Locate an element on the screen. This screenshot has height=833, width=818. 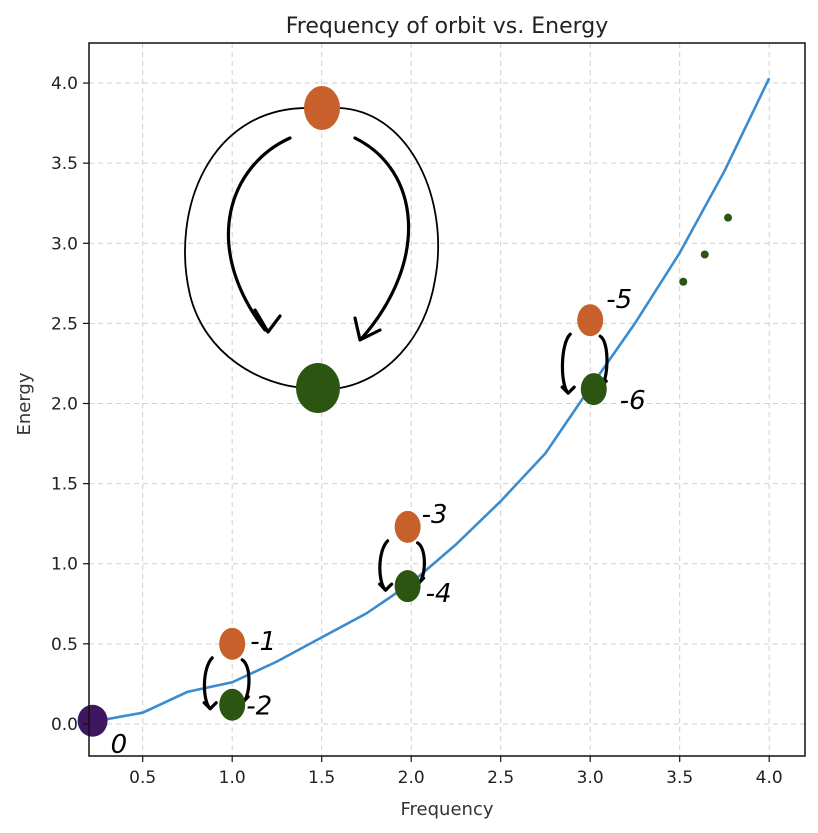
y-tick-label: 4.0 is located at coordinates (64, 84).